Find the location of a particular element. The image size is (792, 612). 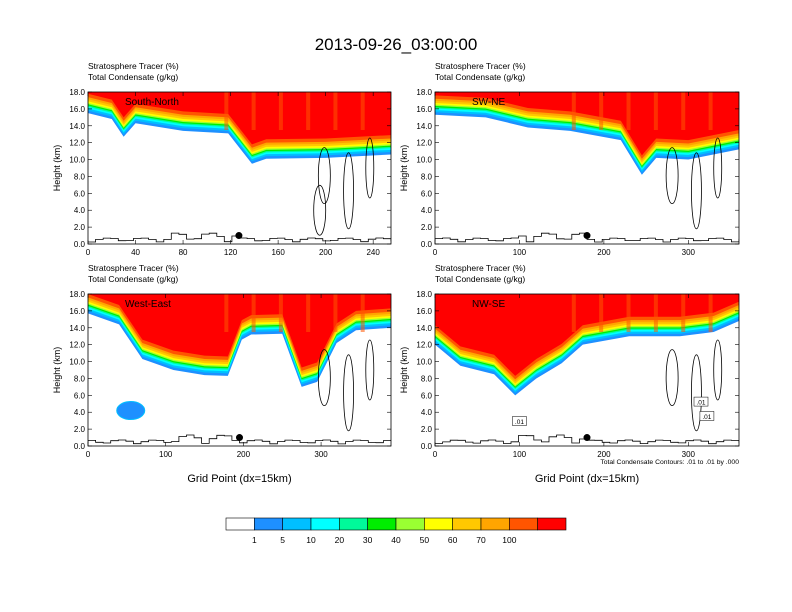

colorbar-label: 20 is located at coordinates (340, 540).